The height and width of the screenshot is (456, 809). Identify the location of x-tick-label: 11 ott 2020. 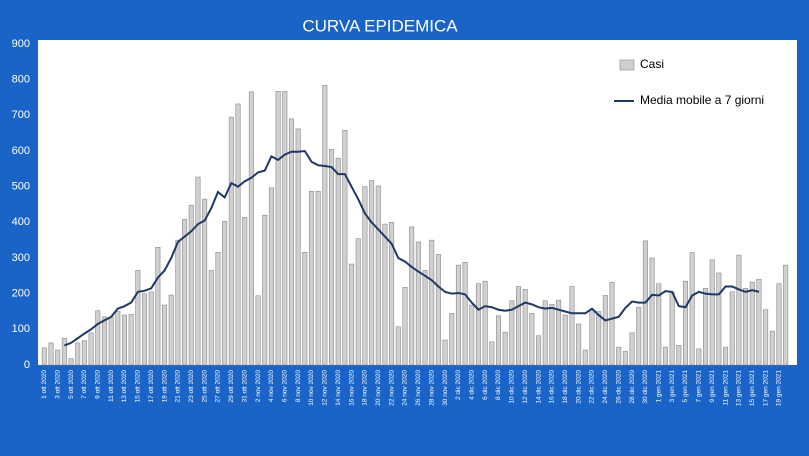
(111, 386).